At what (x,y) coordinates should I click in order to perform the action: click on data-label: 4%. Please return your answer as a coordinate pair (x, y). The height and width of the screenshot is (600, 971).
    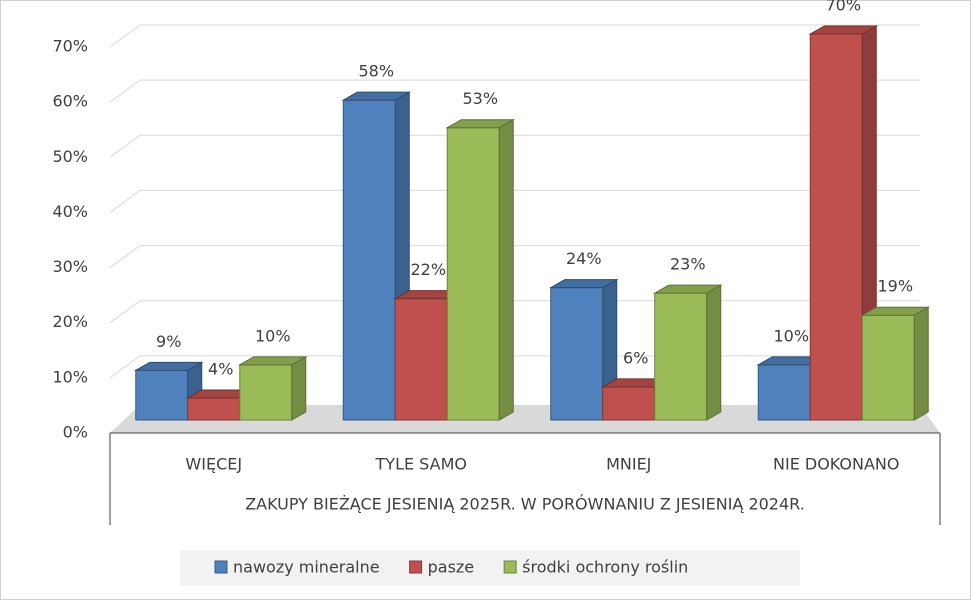
    Looking at the image, I should click on (220, 368).